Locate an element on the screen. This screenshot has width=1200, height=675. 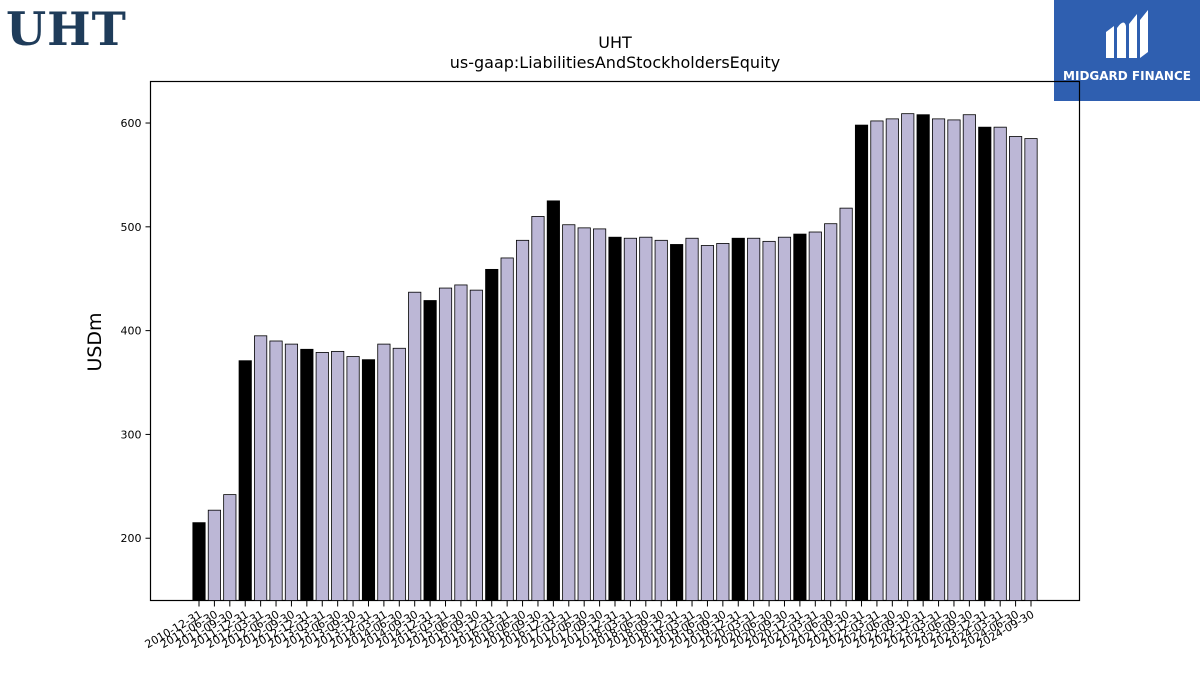
chart-title: UHT is located at coordinates (615, 42).